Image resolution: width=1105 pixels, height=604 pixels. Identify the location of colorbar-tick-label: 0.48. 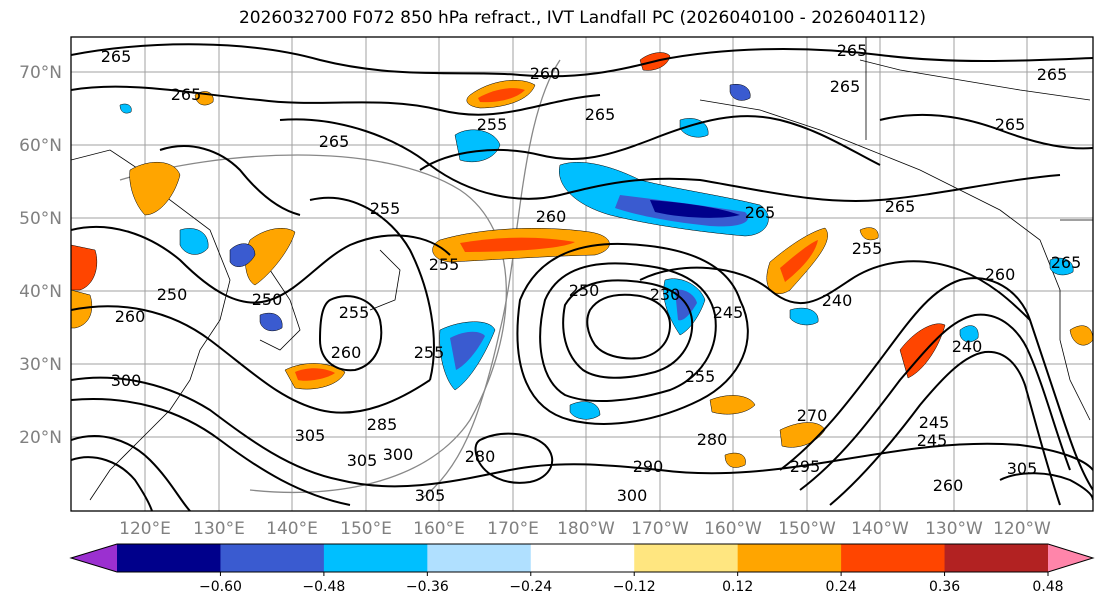
(1047, 587).